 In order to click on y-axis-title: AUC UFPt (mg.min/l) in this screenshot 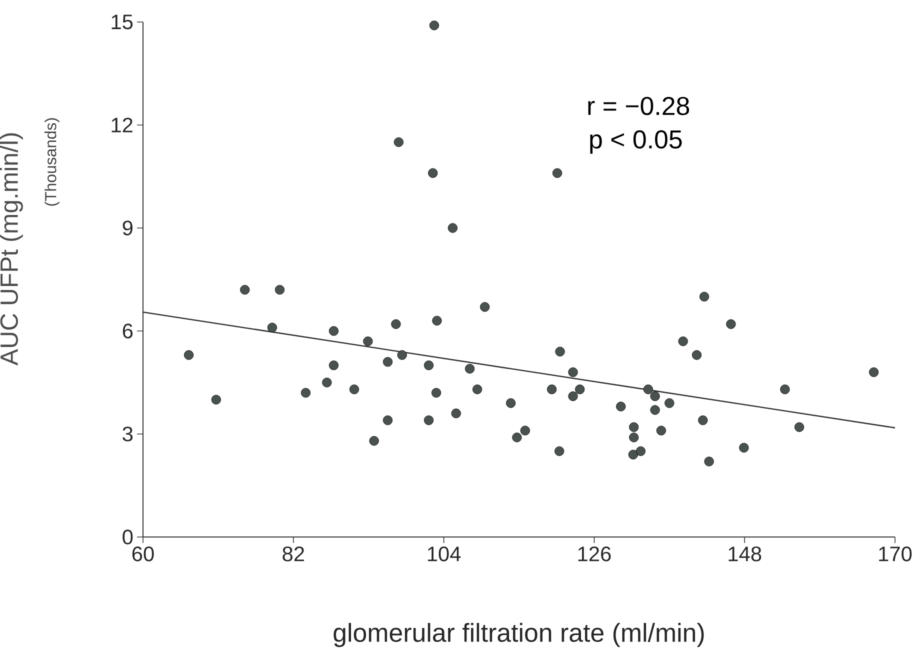, I will do `click(11, 249)`.